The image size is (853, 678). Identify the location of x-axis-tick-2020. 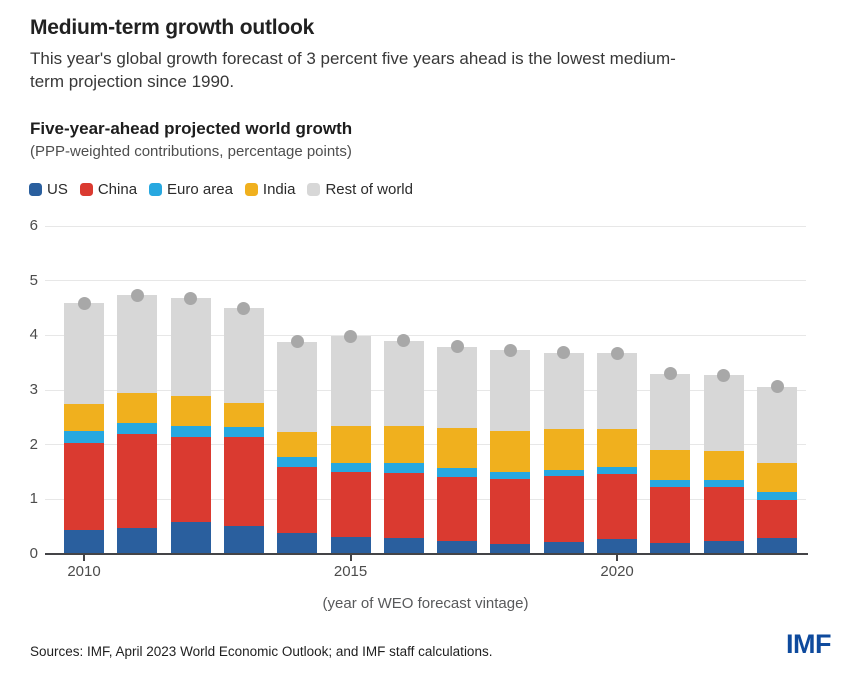
(617, 558).